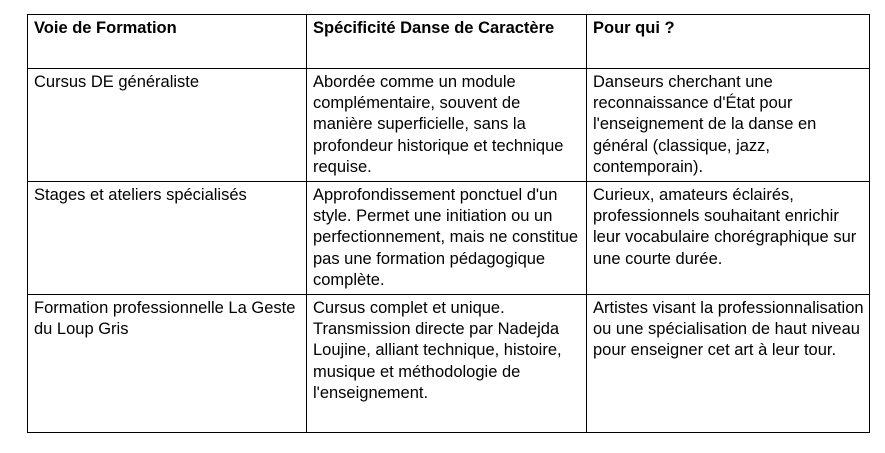 The image size is (885, 453). Describe the element at coordinates (728, 41) in the screenshot. I see `column-header-pour-qui: Pour qui ?` at that location.